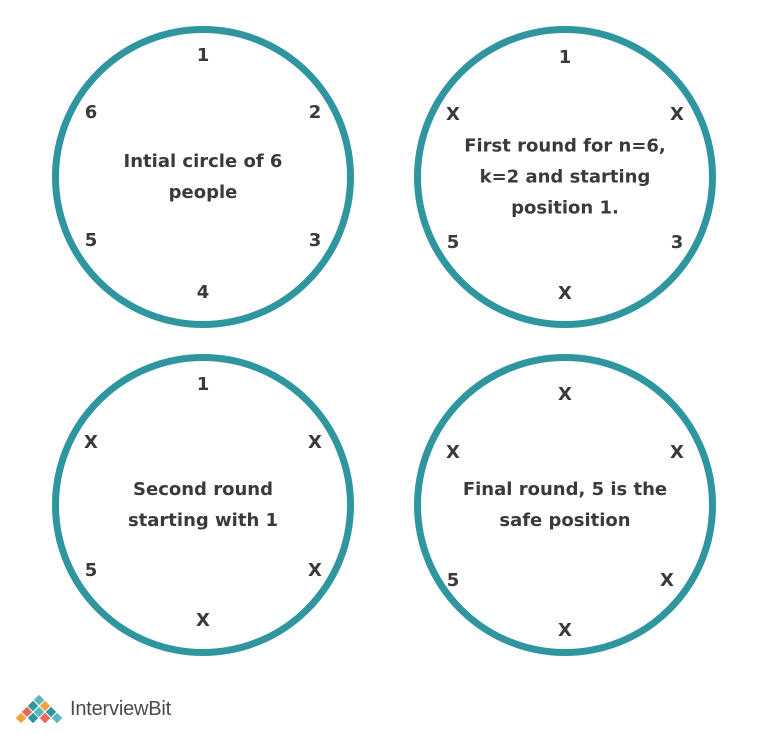 This screenshot has width=768, height=734. Describe the element at coordinates (120, 708) in the screenshot. I see `logo-text: InterviewBit` at that location.